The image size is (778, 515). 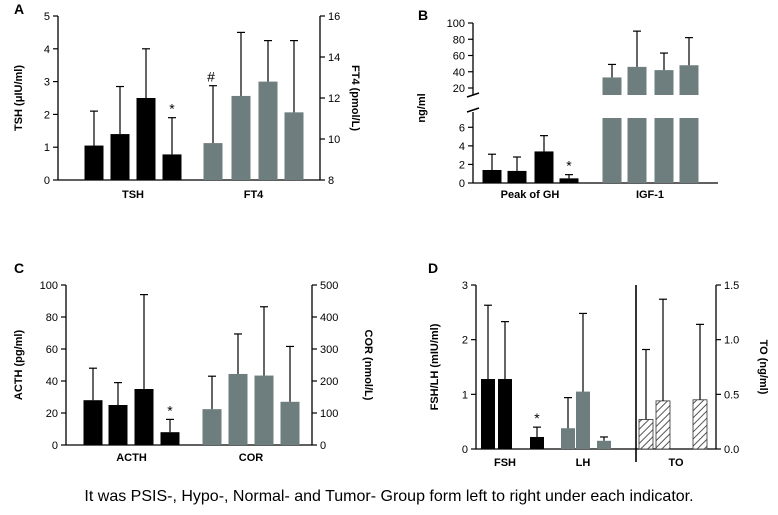 What do you see at coordinates (52, 414) in the screenshot?
I see `panel-c-left-y-axis-tick-label: 20` at bounding box center [52, 414].